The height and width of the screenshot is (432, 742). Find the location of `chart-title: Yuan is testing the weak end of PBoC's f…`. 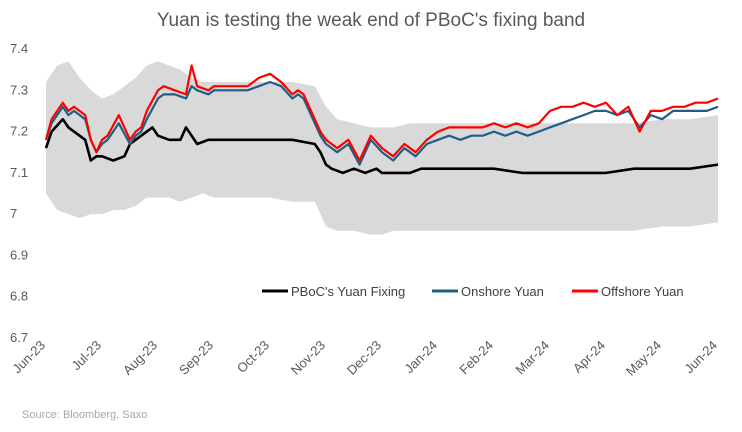

chart-title: Yuan is testing the weak end of PBoC's f… is located at coordinates (371, 20).